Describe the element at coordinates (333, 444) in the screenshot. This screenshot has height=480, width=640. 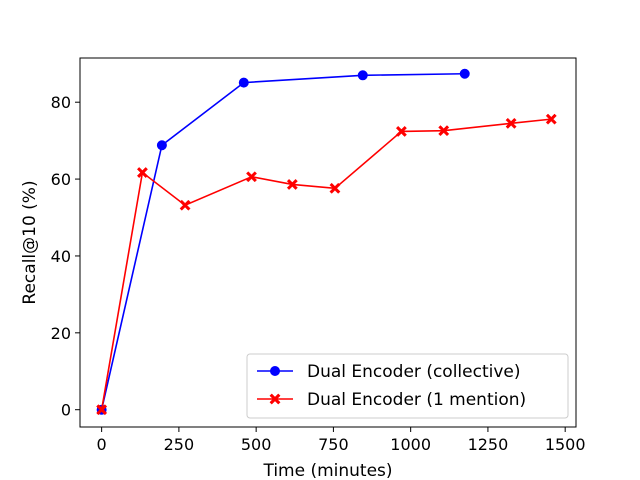
I see `x-tick-label: 750` at that location.